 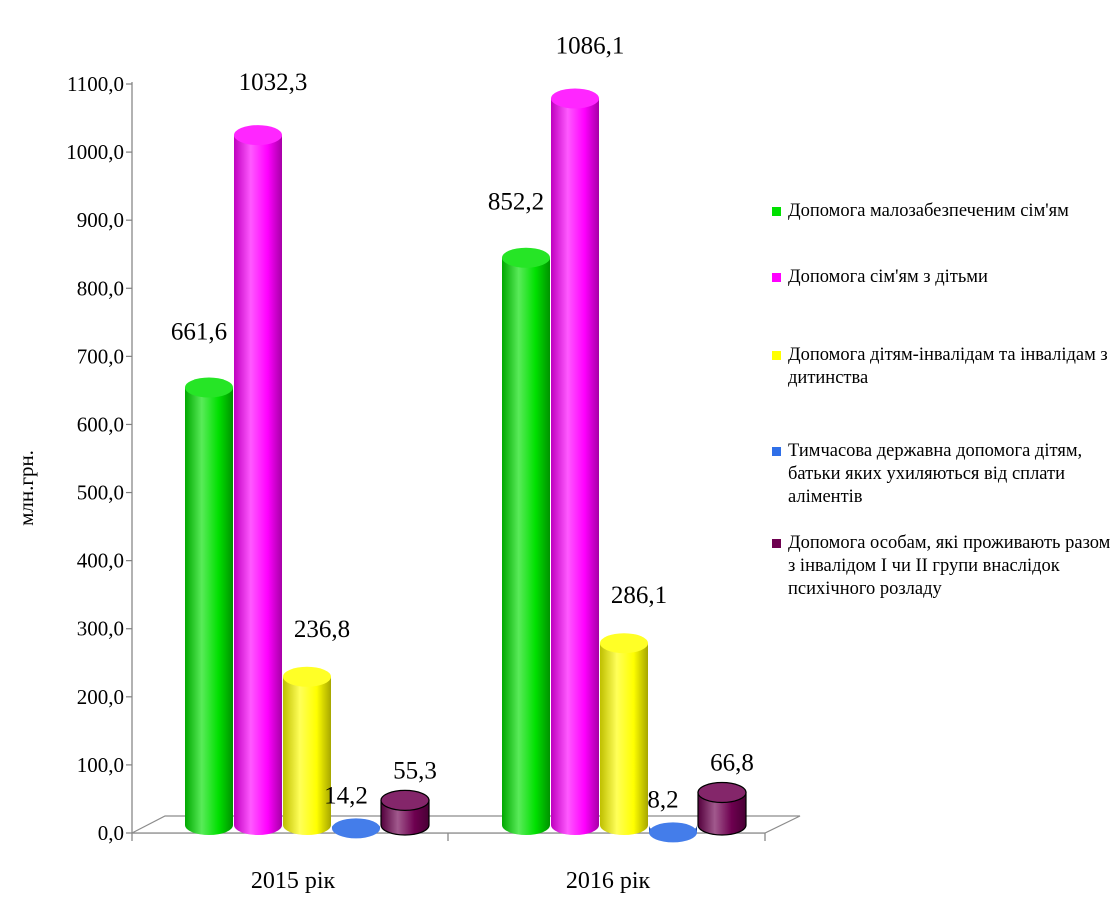 What do you see at coordinates (199, 332) in the screenshot?
I see `data-label: 661,6` at bounding box center [199, 332].